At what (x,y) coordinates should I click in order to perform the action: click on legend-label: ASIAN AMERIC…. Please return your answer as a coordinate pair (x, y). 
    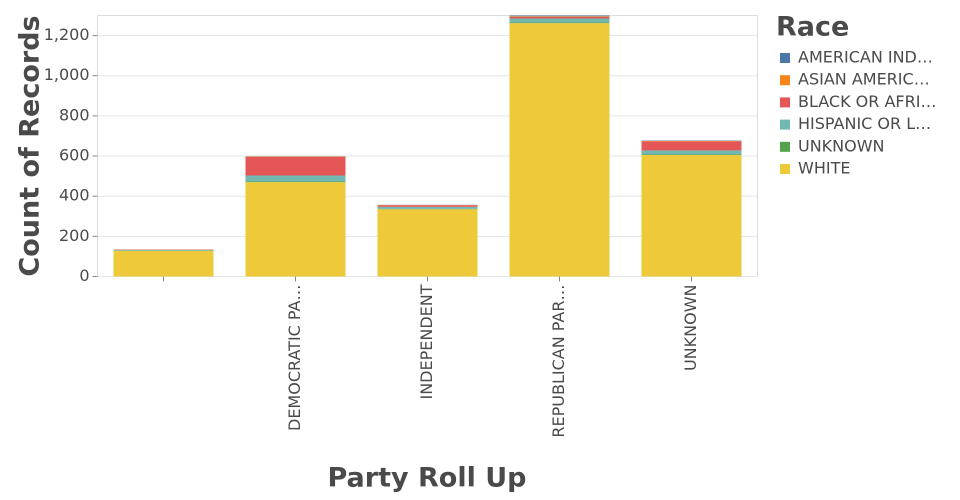
    Looking at the image, I should click on (864, 79).